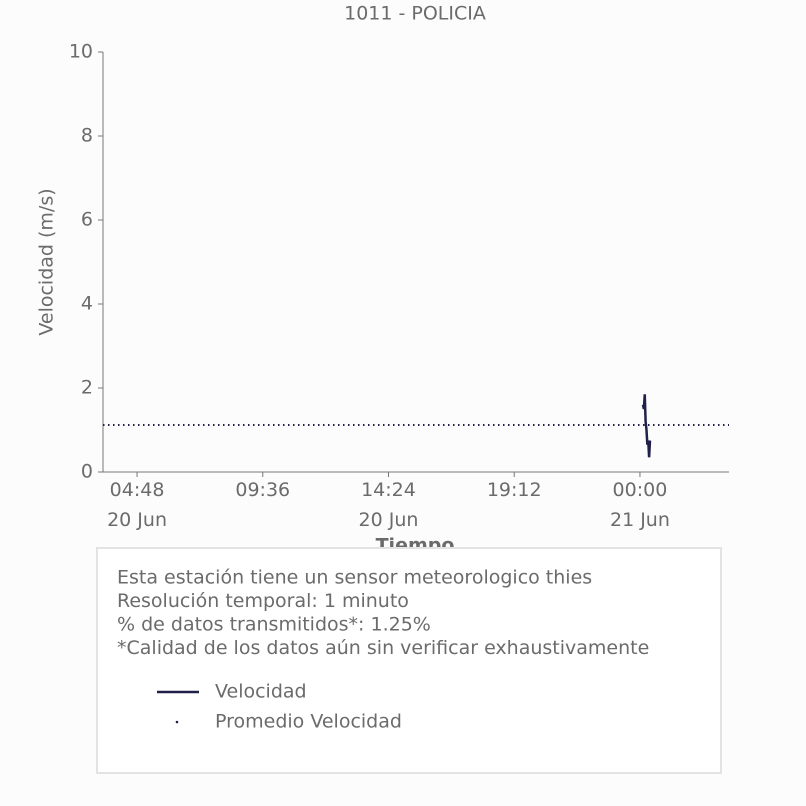 This screenshot has height=806, width=806. What do you see at coordinates (274, 625) in the screenshot?
I see `info-text: % de datos transmitidos*: 1.25%` at bounding box center [274, 625].